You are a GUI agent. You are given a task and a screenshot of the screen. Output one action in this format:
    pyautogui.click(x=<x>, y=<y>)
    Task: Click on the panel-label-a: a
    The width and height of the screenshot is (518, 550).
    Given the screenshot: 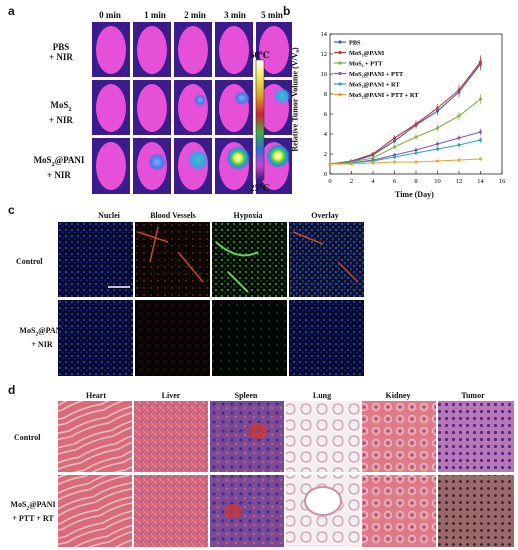 What is the action you would take?
    pyautogui.click(x=11, y=11)
    